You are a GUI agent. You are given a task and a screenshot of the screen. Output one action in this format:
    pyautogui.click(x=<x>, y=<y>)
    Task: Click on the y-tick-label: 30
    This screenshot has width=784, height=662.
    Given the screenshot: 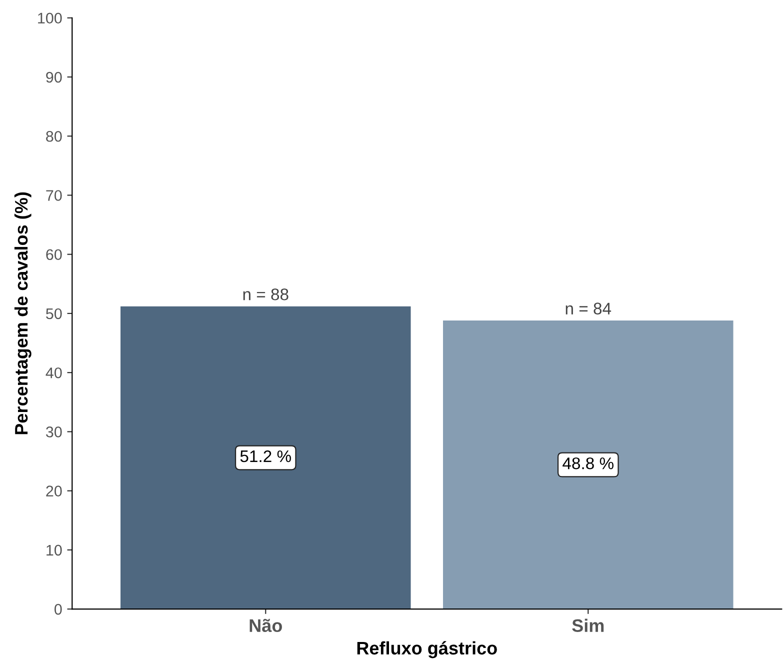 What is the action you would take?
    pyautogui.click(x=54, y=432)
    